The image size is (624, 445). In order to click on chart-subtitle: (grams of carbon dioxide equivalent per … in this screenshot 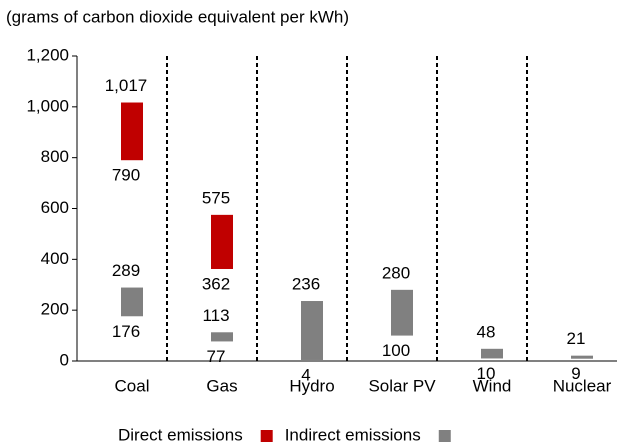, I will do `click(177, 16)`.